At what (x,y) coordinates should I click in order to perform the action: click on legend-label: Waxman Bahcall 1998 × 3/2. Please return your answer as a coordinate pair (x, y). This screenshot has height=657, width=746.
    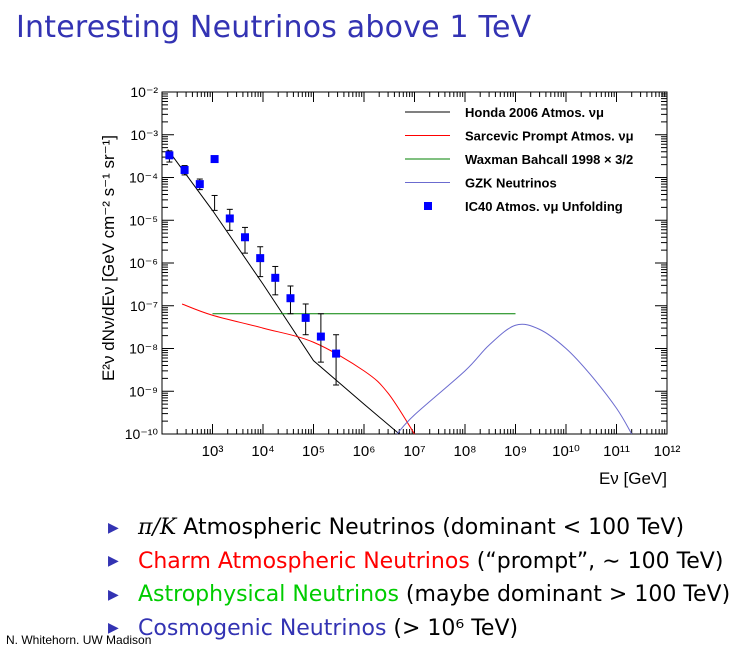
    Looking at the image, I should click on (549, 159).